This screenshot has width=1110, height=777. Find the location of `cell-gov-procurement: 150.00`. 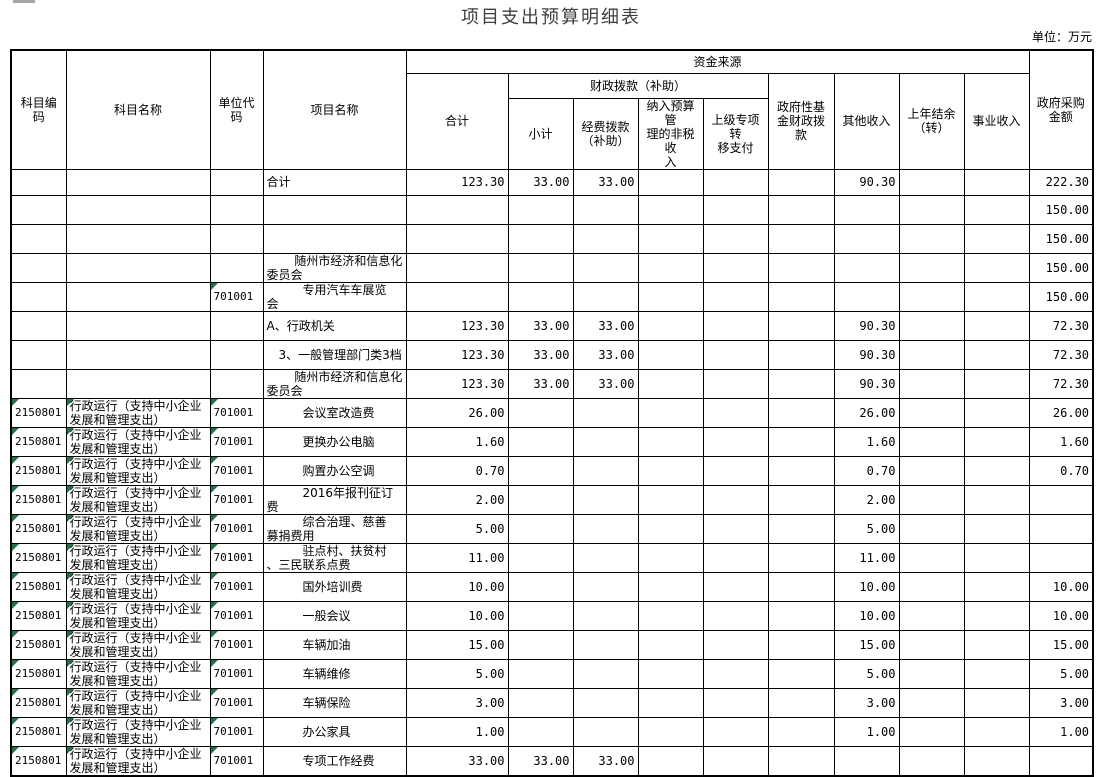

cell-gov-procurement: 150.00 is located at coordinates (1061, 238).